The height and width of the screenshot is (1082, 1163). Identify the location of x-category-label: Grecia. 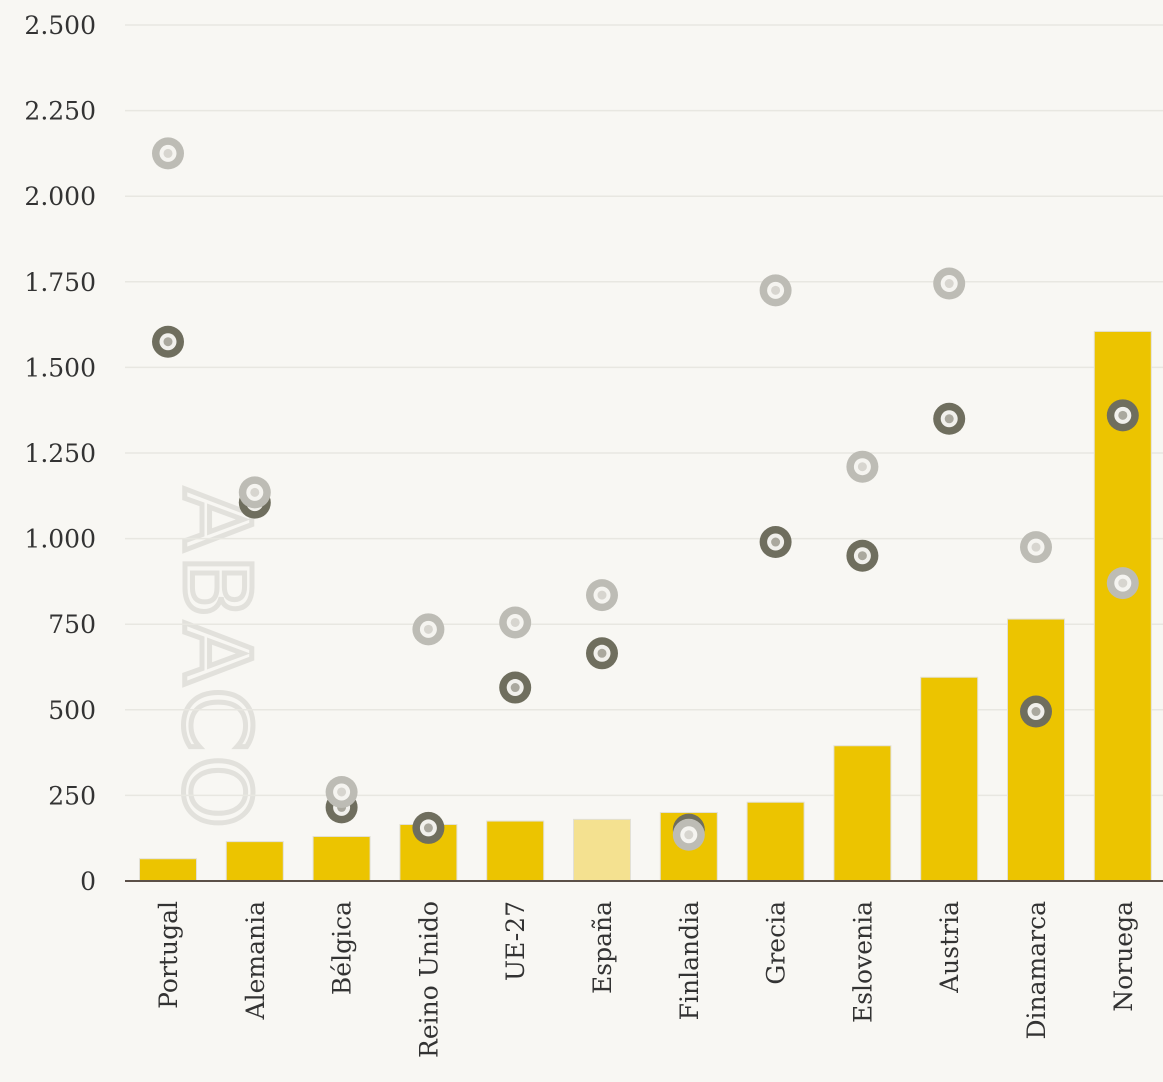
(776, 943).